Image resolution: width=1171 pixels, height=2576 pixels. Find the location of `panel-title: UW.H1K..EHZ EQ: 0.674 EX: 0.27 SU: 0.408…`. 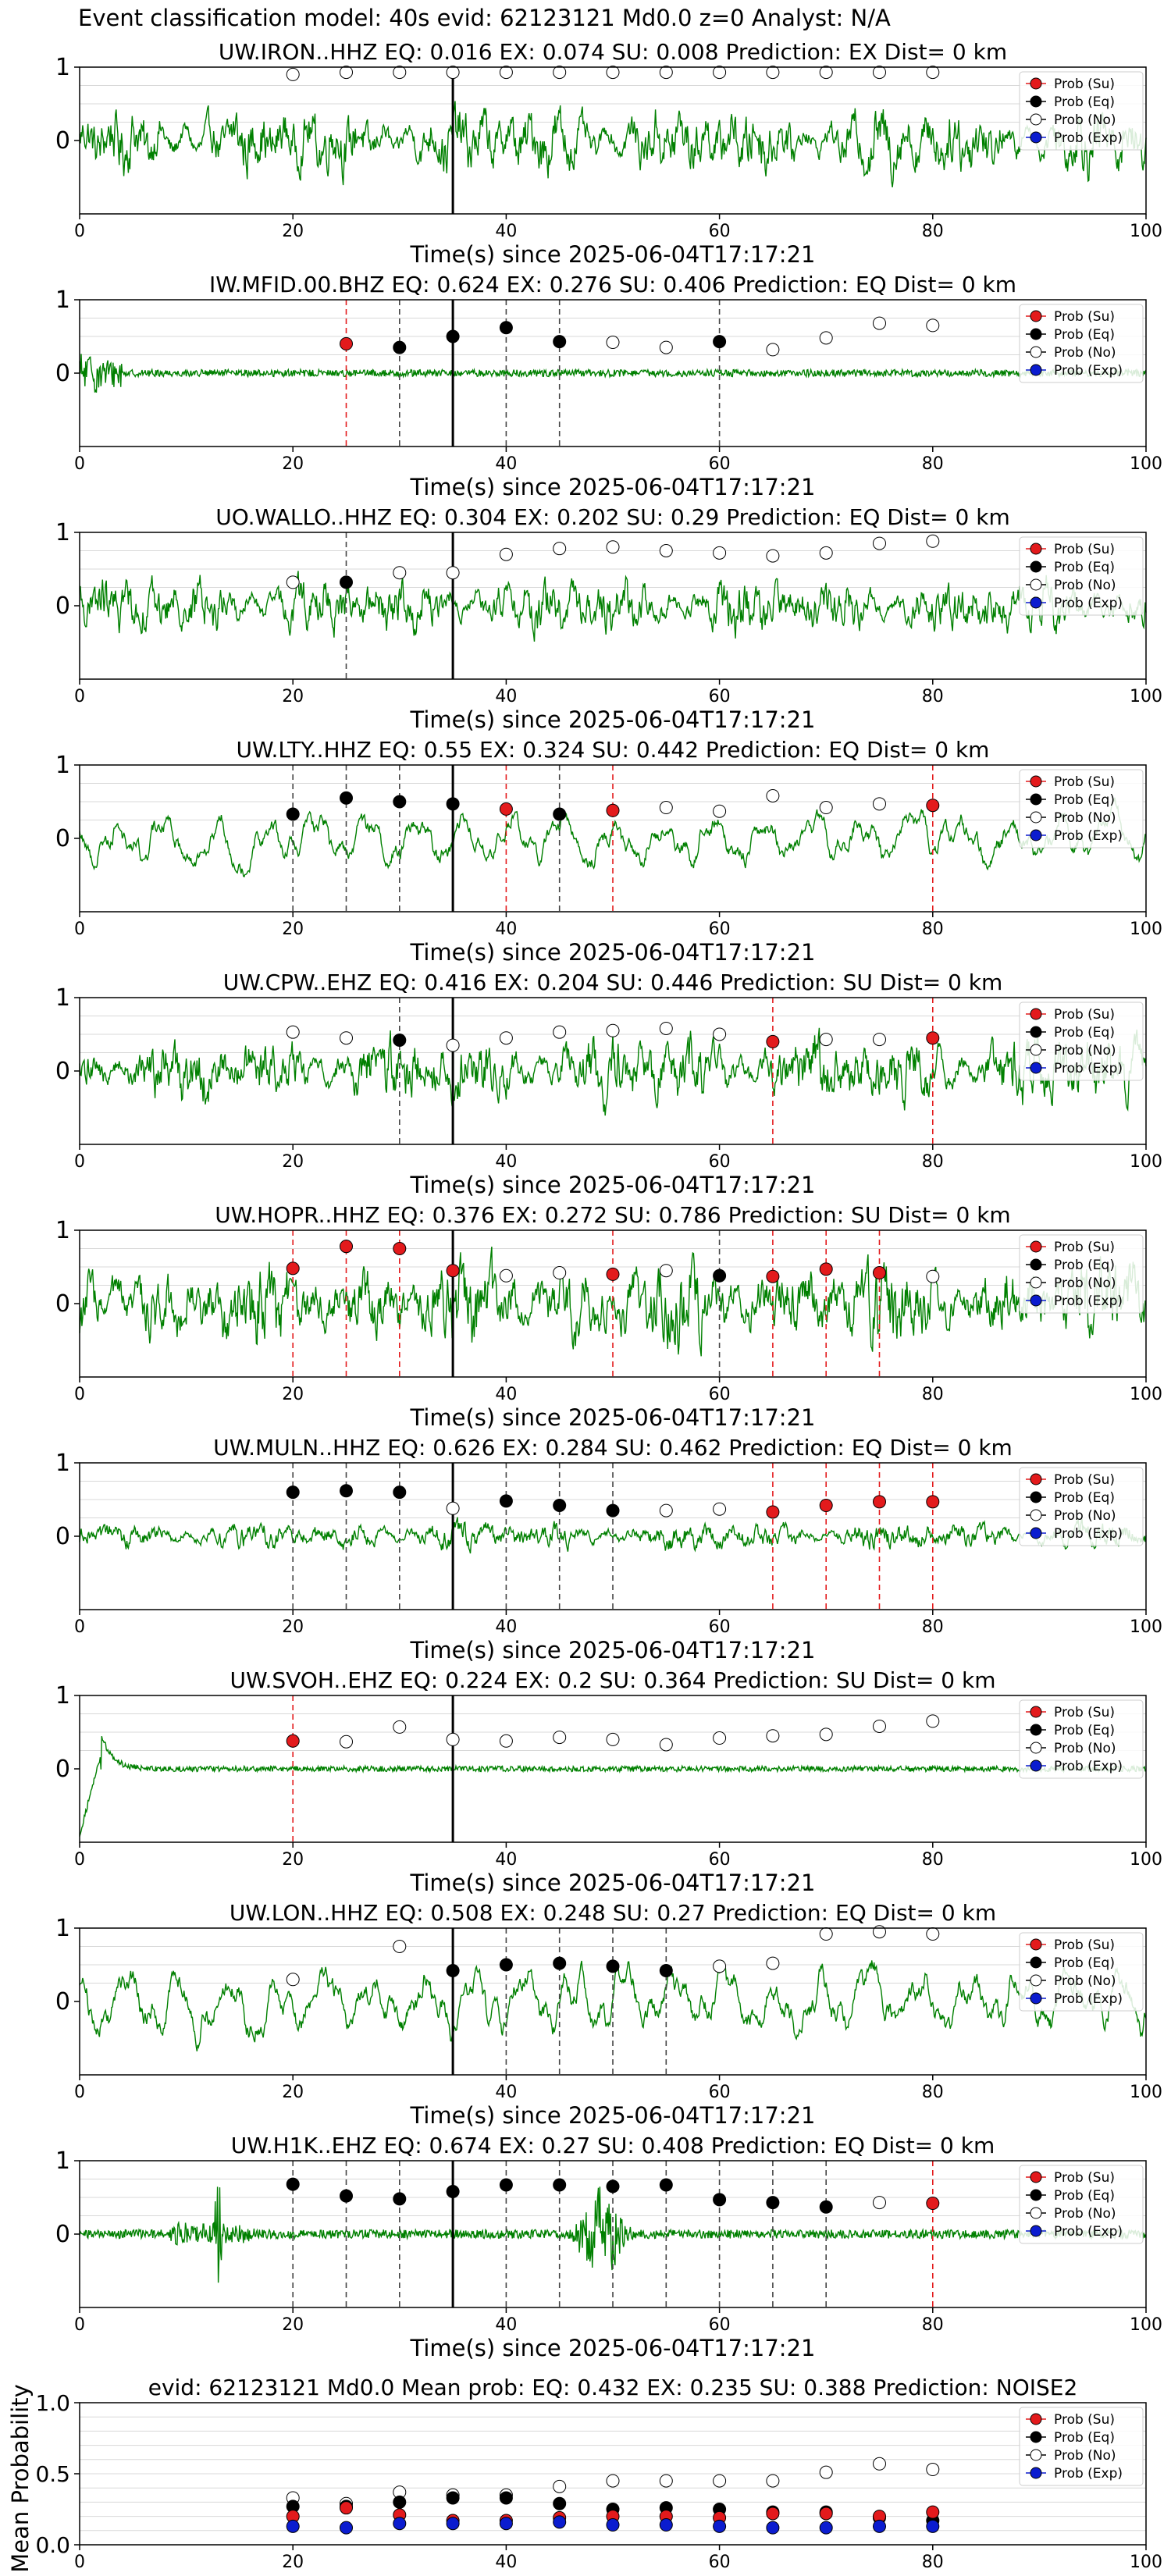

panel-title: UW.H1K..EHZ EQ: 0.674 EX: 0.27 SU: 0.408… is located at coordinates (613, 2145).